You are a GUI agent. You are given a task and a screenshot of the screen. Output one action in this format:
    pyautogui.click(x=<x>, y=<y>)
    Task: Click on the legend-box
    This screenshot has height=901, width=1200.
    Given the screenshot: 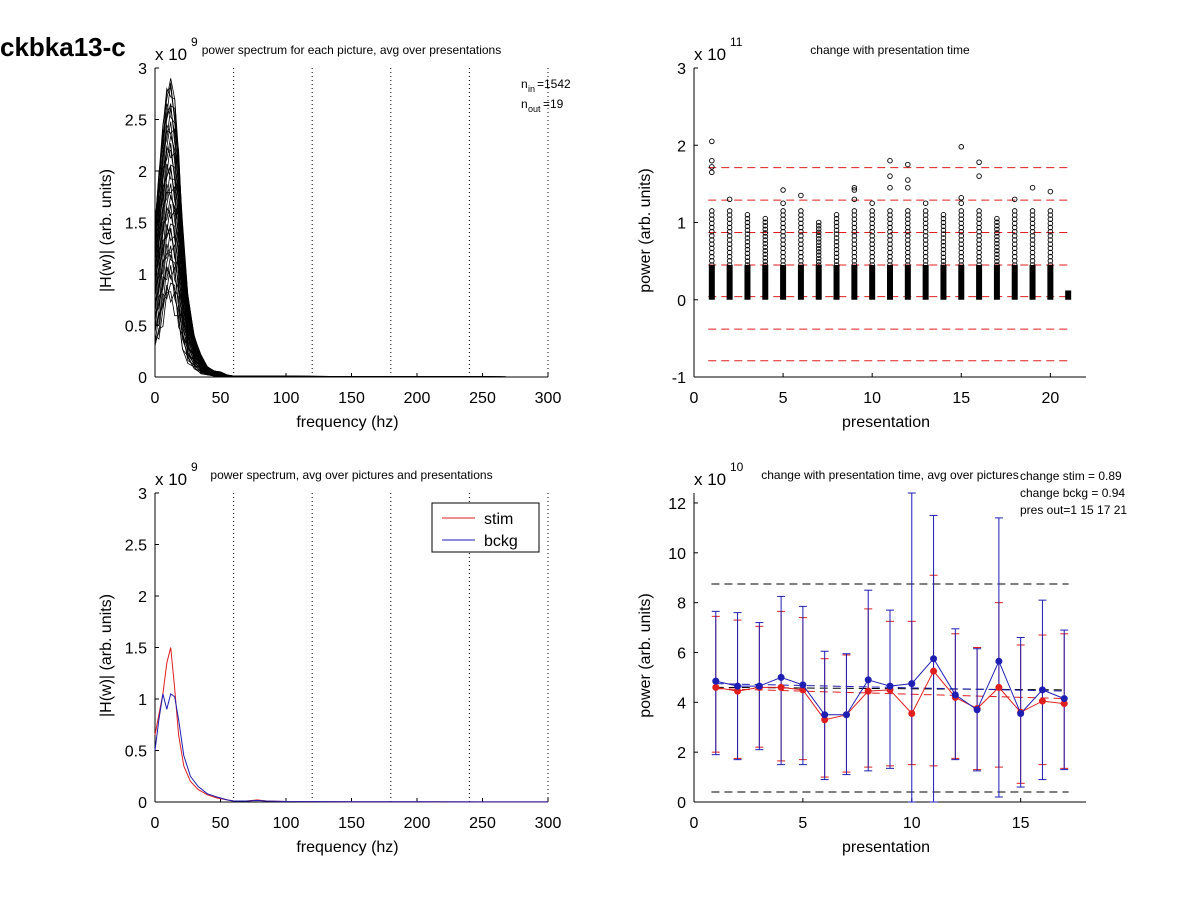 What is the action you would take?
    pyautogui.click(x=485, y=527)
    